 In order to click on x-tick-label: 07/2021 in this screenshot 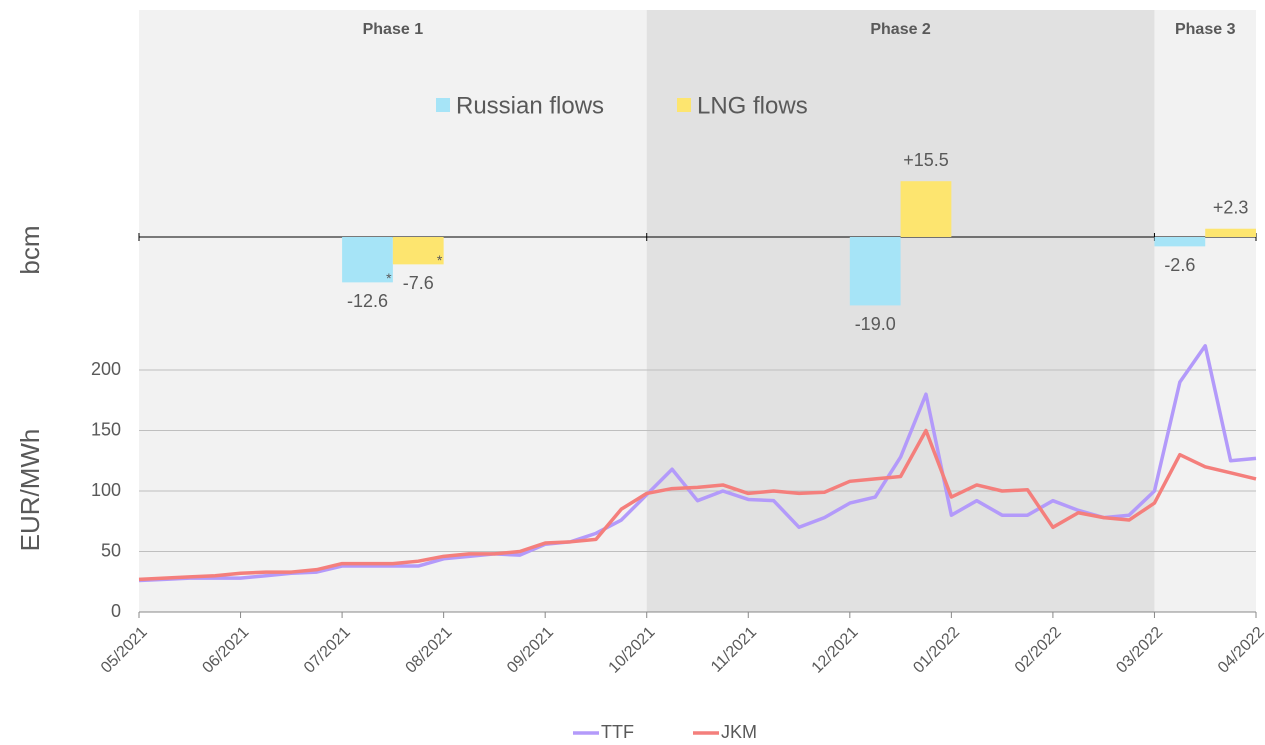, I will do `click(327, 650)`.